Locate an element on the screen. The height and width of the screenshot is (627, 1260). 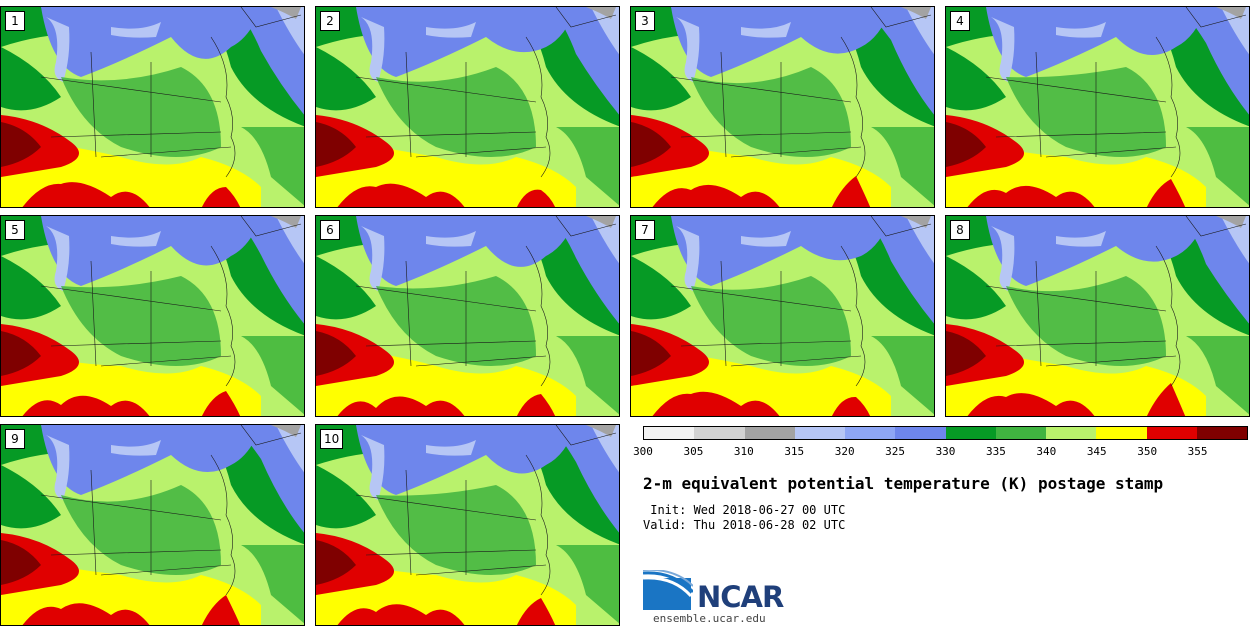
ncar-logo-text: NCAR is located at coordinates (740, 597).